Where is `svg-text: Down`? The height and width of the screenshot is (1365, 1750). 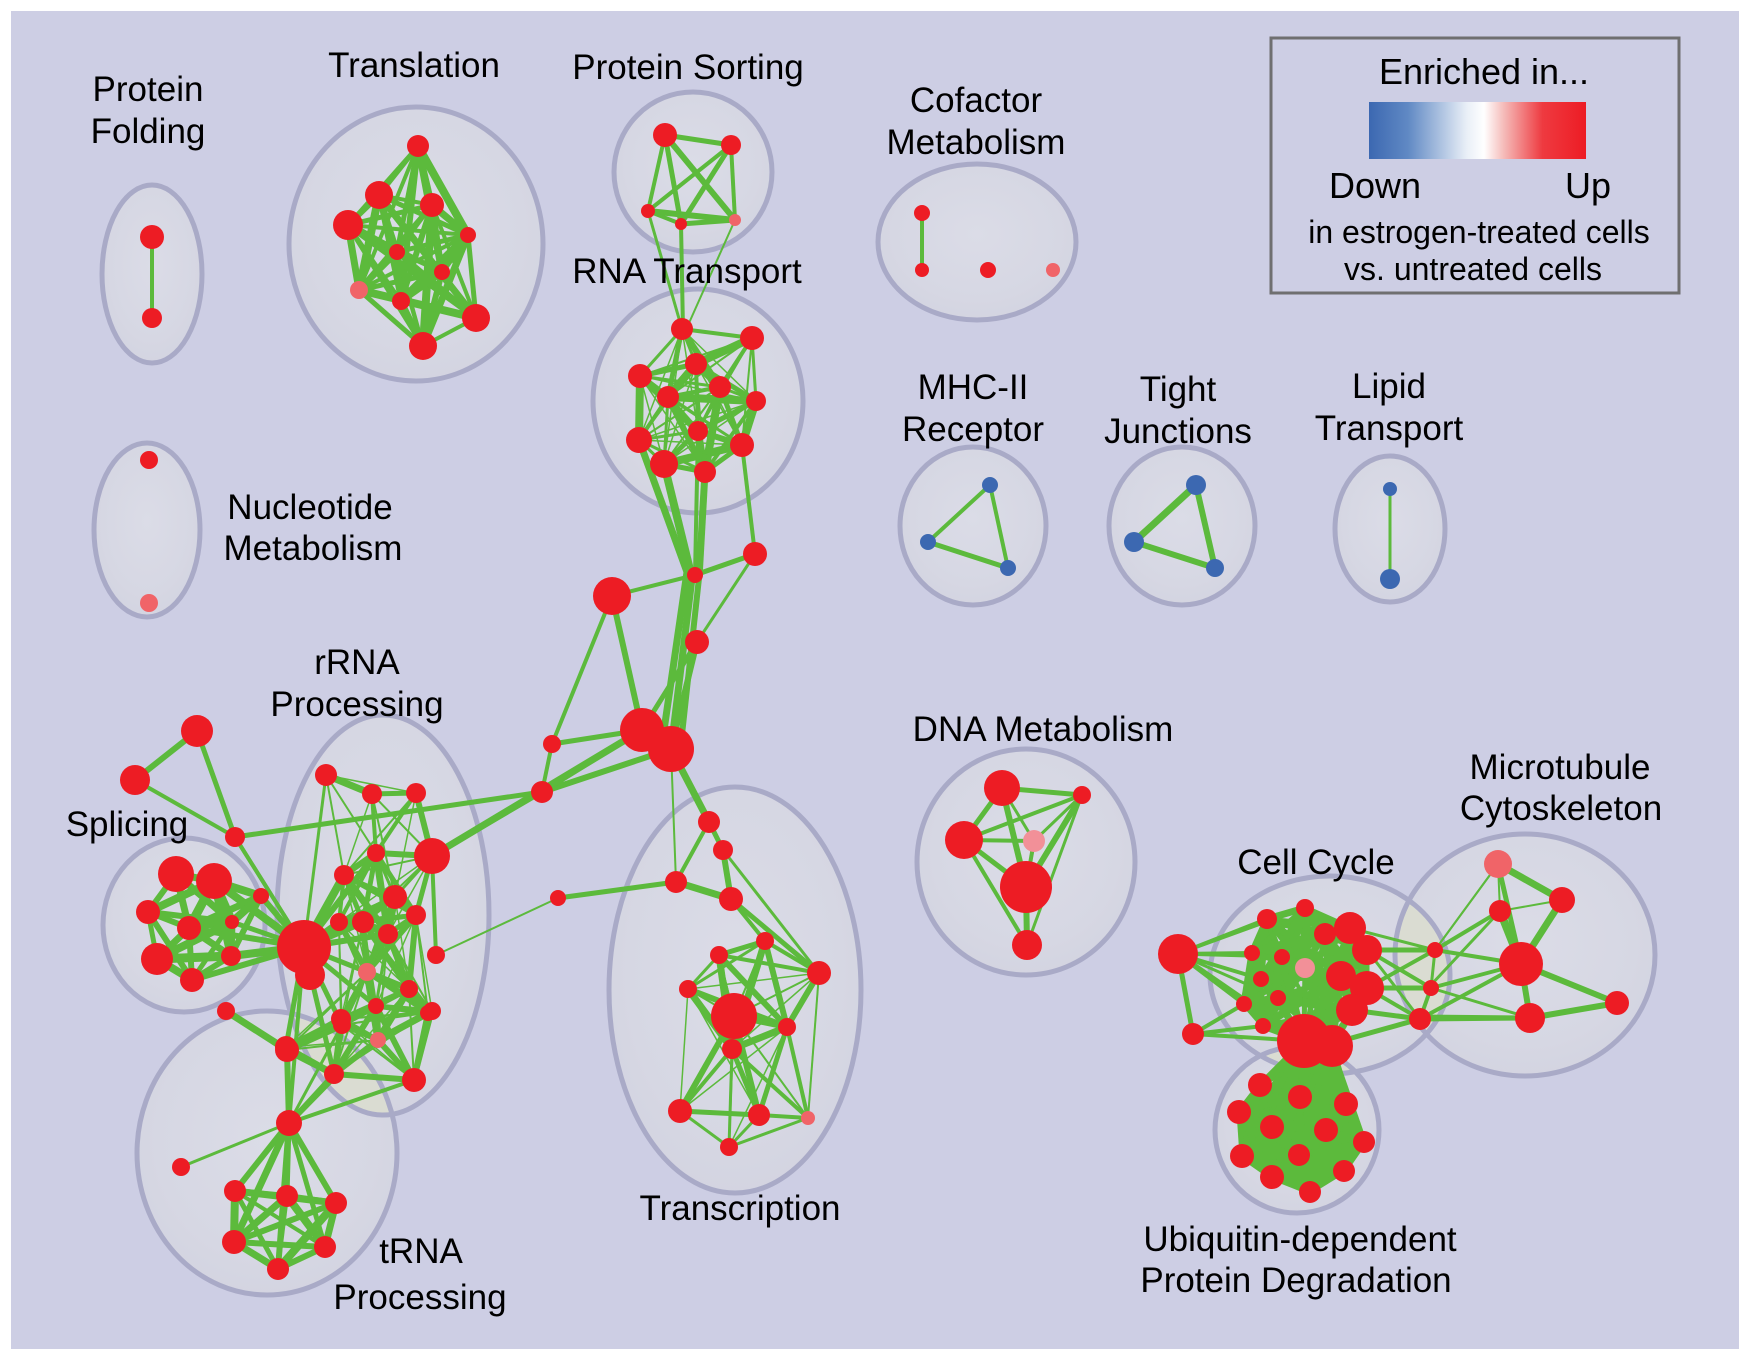 svg-text: Down is located at coordinates (1375, 185).